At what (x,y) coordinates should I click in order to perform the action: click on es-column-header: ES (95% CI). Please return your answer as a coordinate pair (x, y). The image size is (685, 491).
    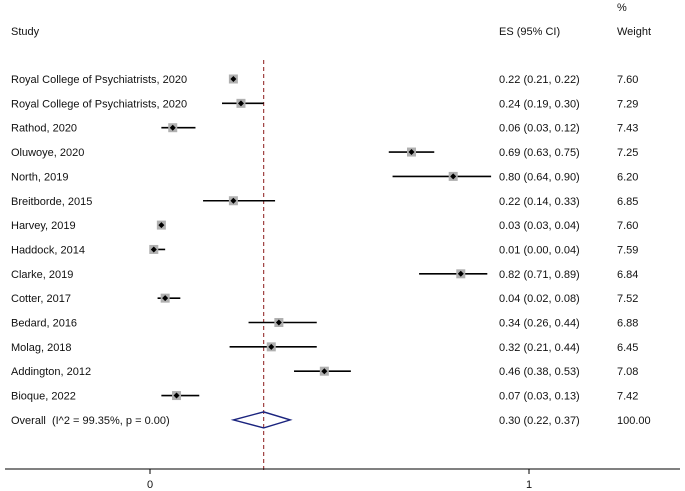
    Looking at the image, I should click on (530, 32).